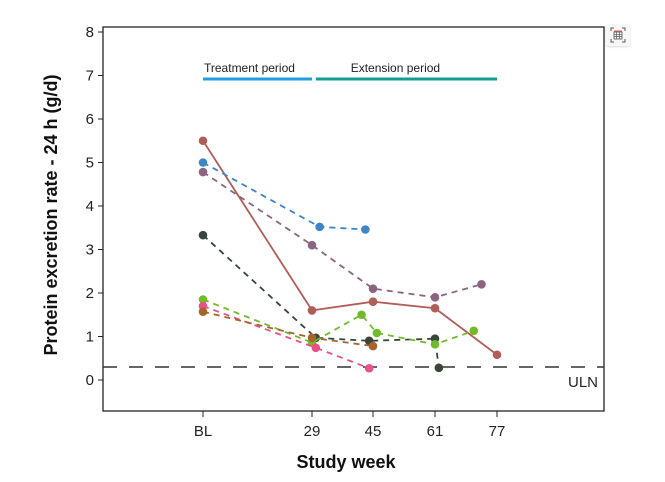  Describe the element at coordinates (203, 431) in the screenshot. I see `x-tick-label: BL` at that location.